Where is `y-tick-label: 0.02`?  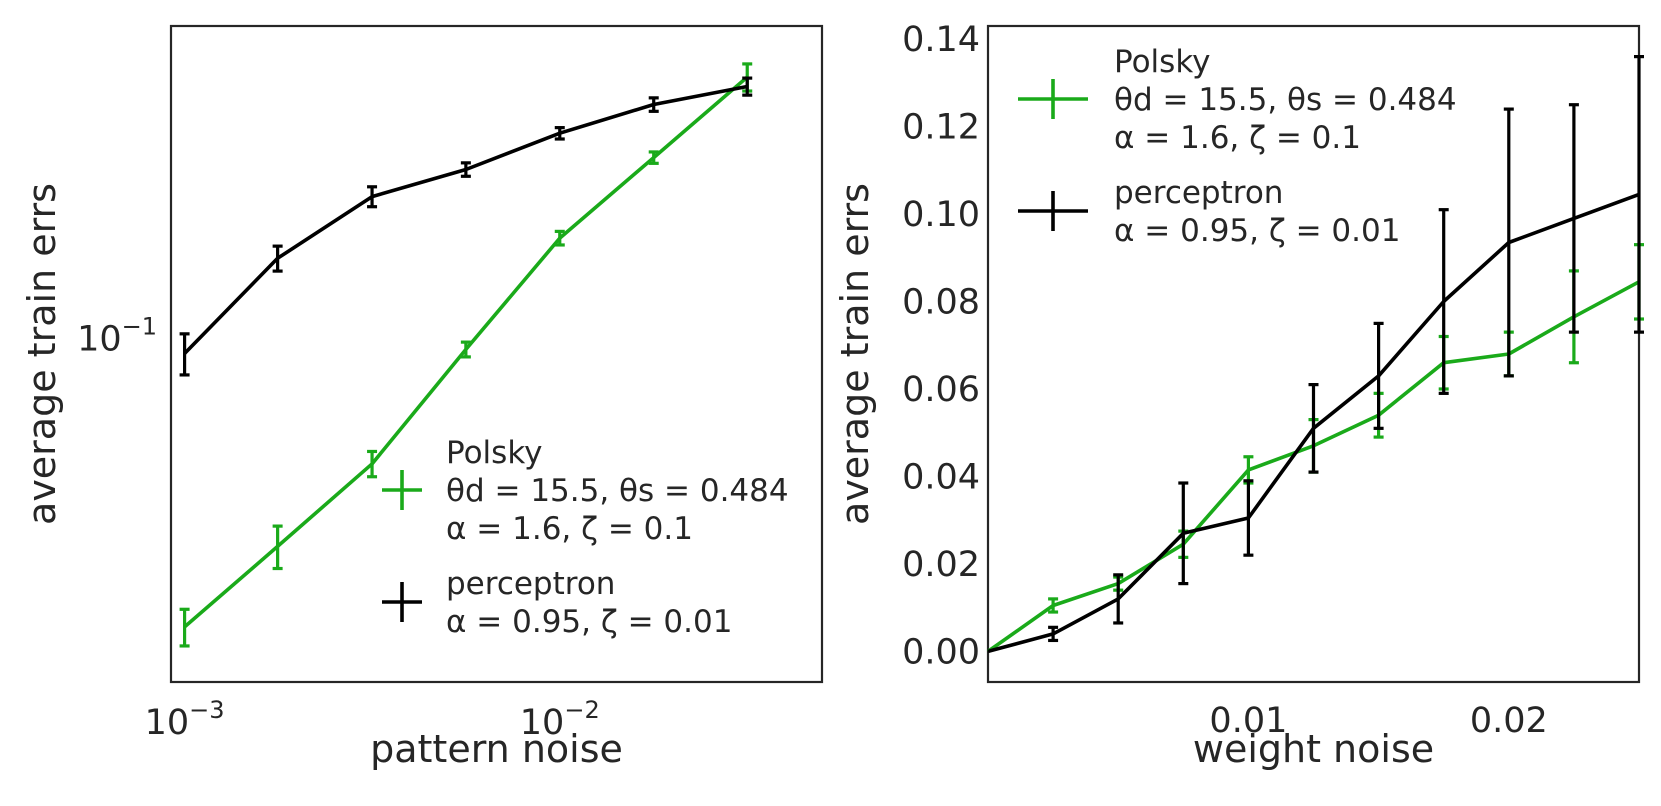 y-tick-label: 0.02 is located at coordinates (941, 565).